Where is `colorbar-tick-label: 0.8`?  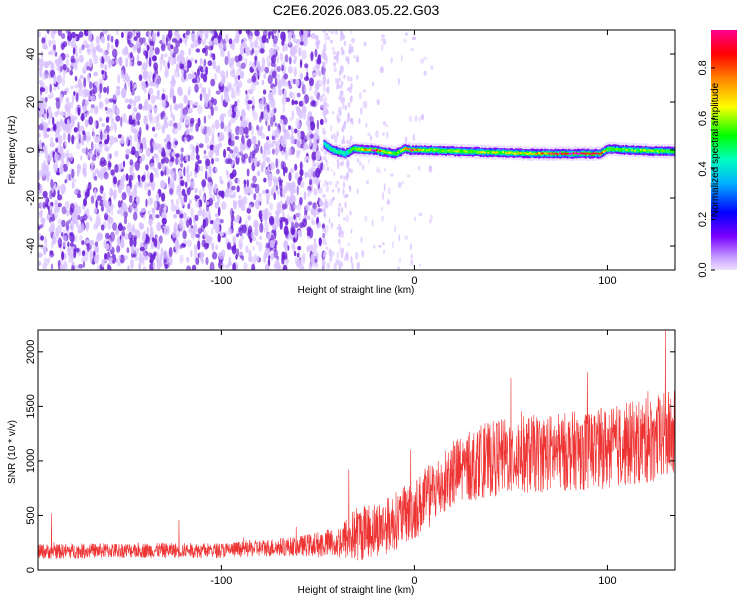 colorbar-tick-label: 0.8 is located at coordinates (703, 67).